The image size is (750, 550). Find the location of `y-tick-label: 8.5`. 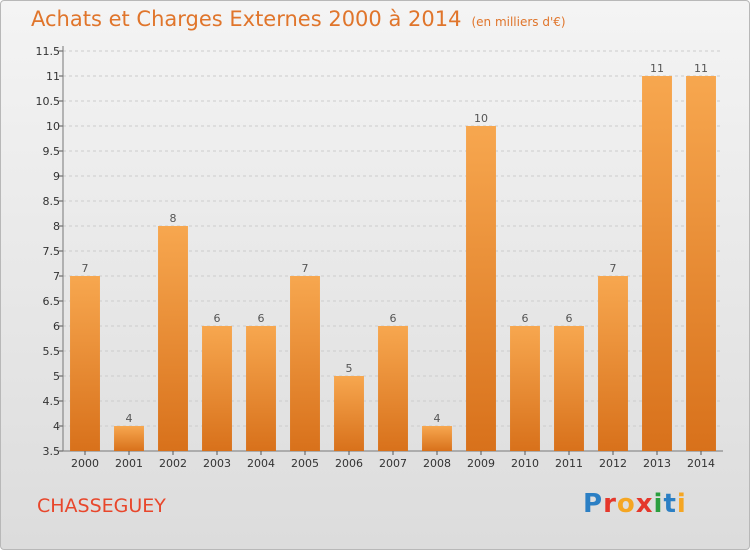

y-tick-label: 8.5 is located at coordinates (52, 201).